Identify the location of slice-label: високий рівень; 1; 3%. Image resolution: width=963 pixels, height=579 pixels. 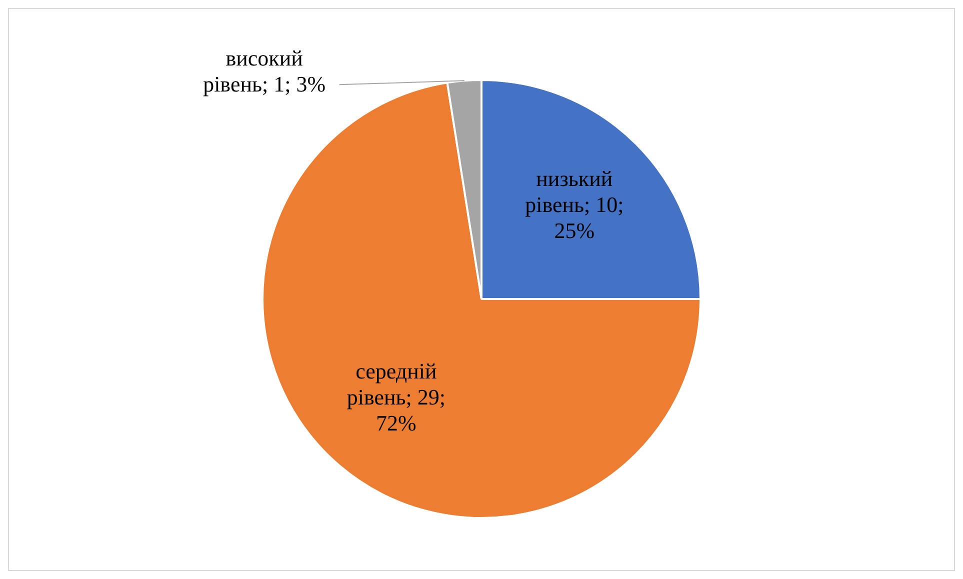
(264, 70).